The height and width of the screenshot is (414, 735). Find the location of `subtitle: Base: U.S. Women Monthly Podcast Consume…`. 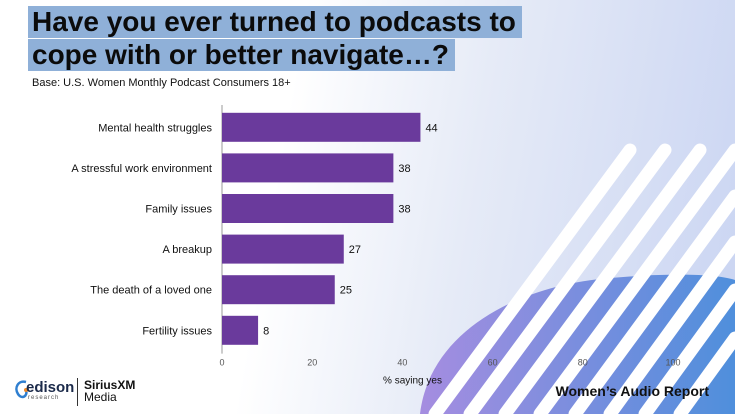

subtitle: Base: U.S. Women Monthly Podcast Consume… is located at coordinates (161, 83).